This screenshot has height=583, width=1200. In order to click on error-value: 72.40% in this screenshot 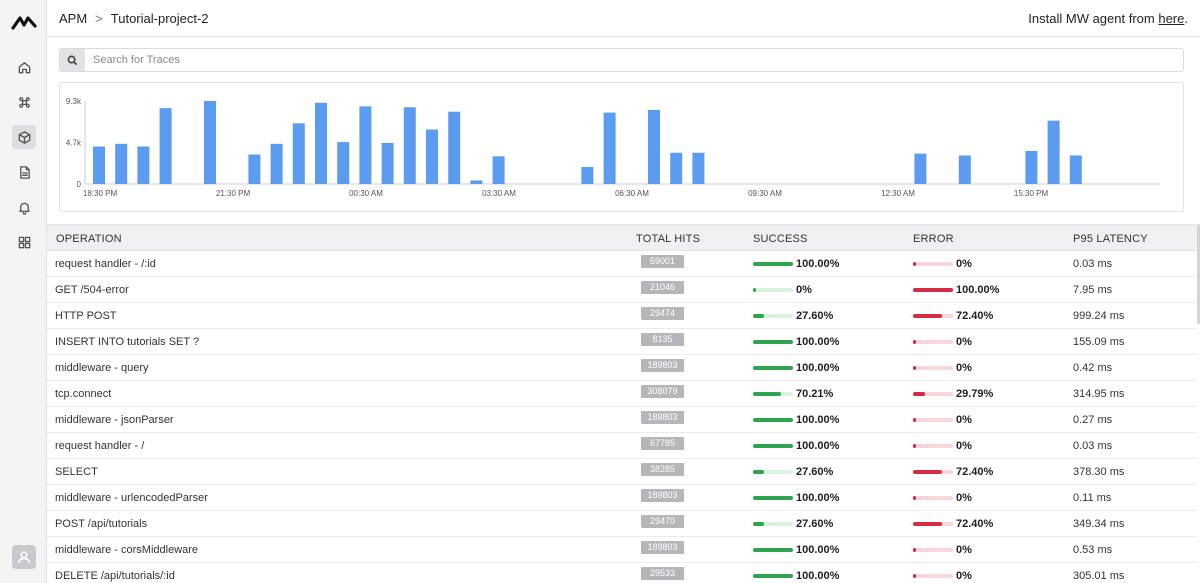, I will do `click(975, 472)`.